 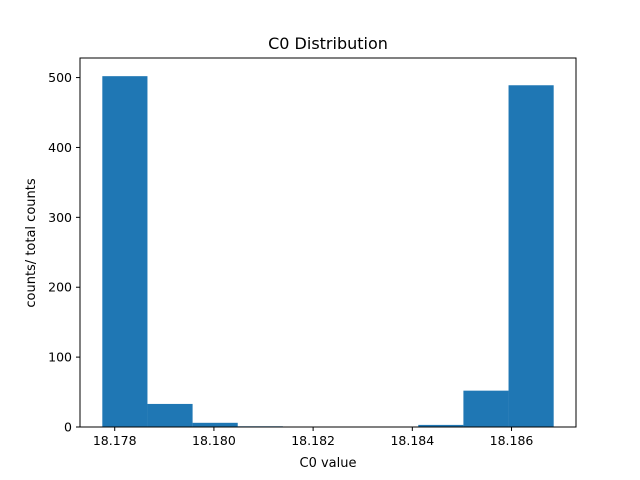 What do you see at coordinates (60, 357) in the screenshot?
I see `y-tick-label: 100` at bounding box center [60, 357].